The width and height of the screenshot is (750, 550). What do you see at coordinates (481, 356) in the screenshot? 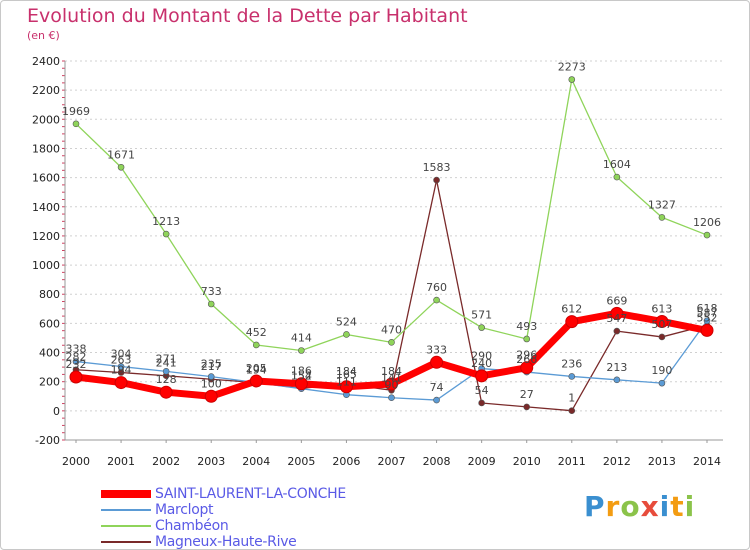
I see `data-label: 290` at bounding box center [481, 356].